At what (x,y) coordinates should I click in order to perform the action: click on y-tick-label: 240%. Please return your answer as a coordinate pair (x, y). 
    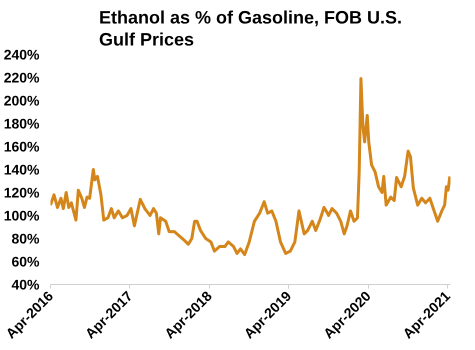
    Looking at the image, I should click on (22, 54).